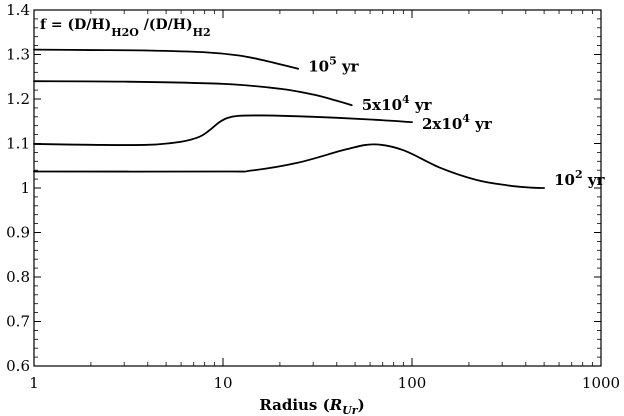  I want to click on y-tick-label: 1, so click(25, 188).